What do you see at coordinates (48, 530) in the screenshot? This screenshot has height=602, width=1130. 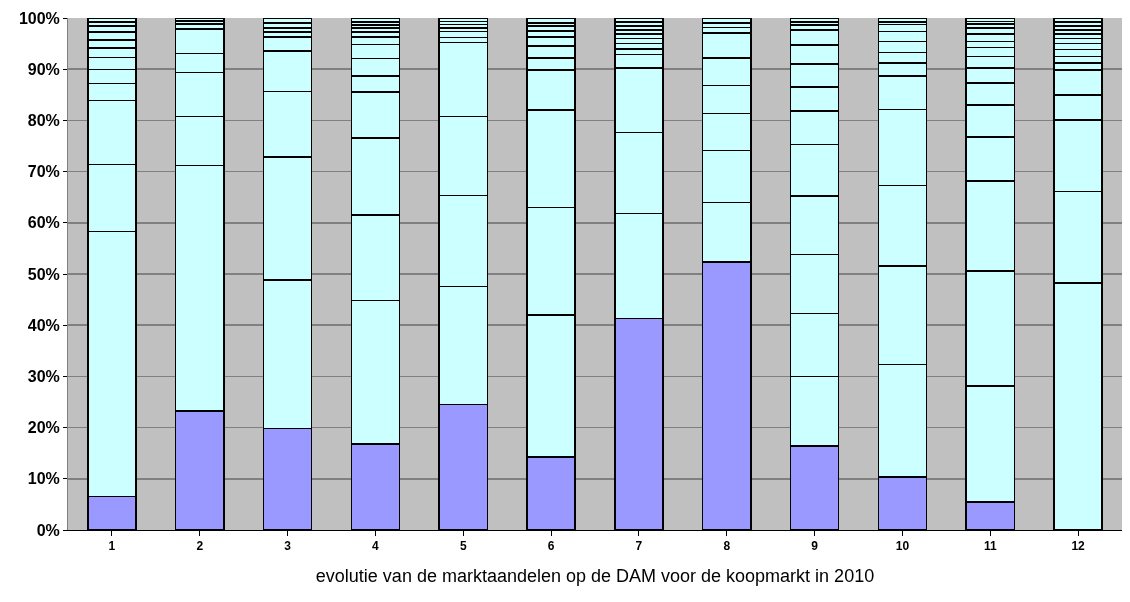 I see `y-tick-label: 0%` at bounding box center [48, 530].